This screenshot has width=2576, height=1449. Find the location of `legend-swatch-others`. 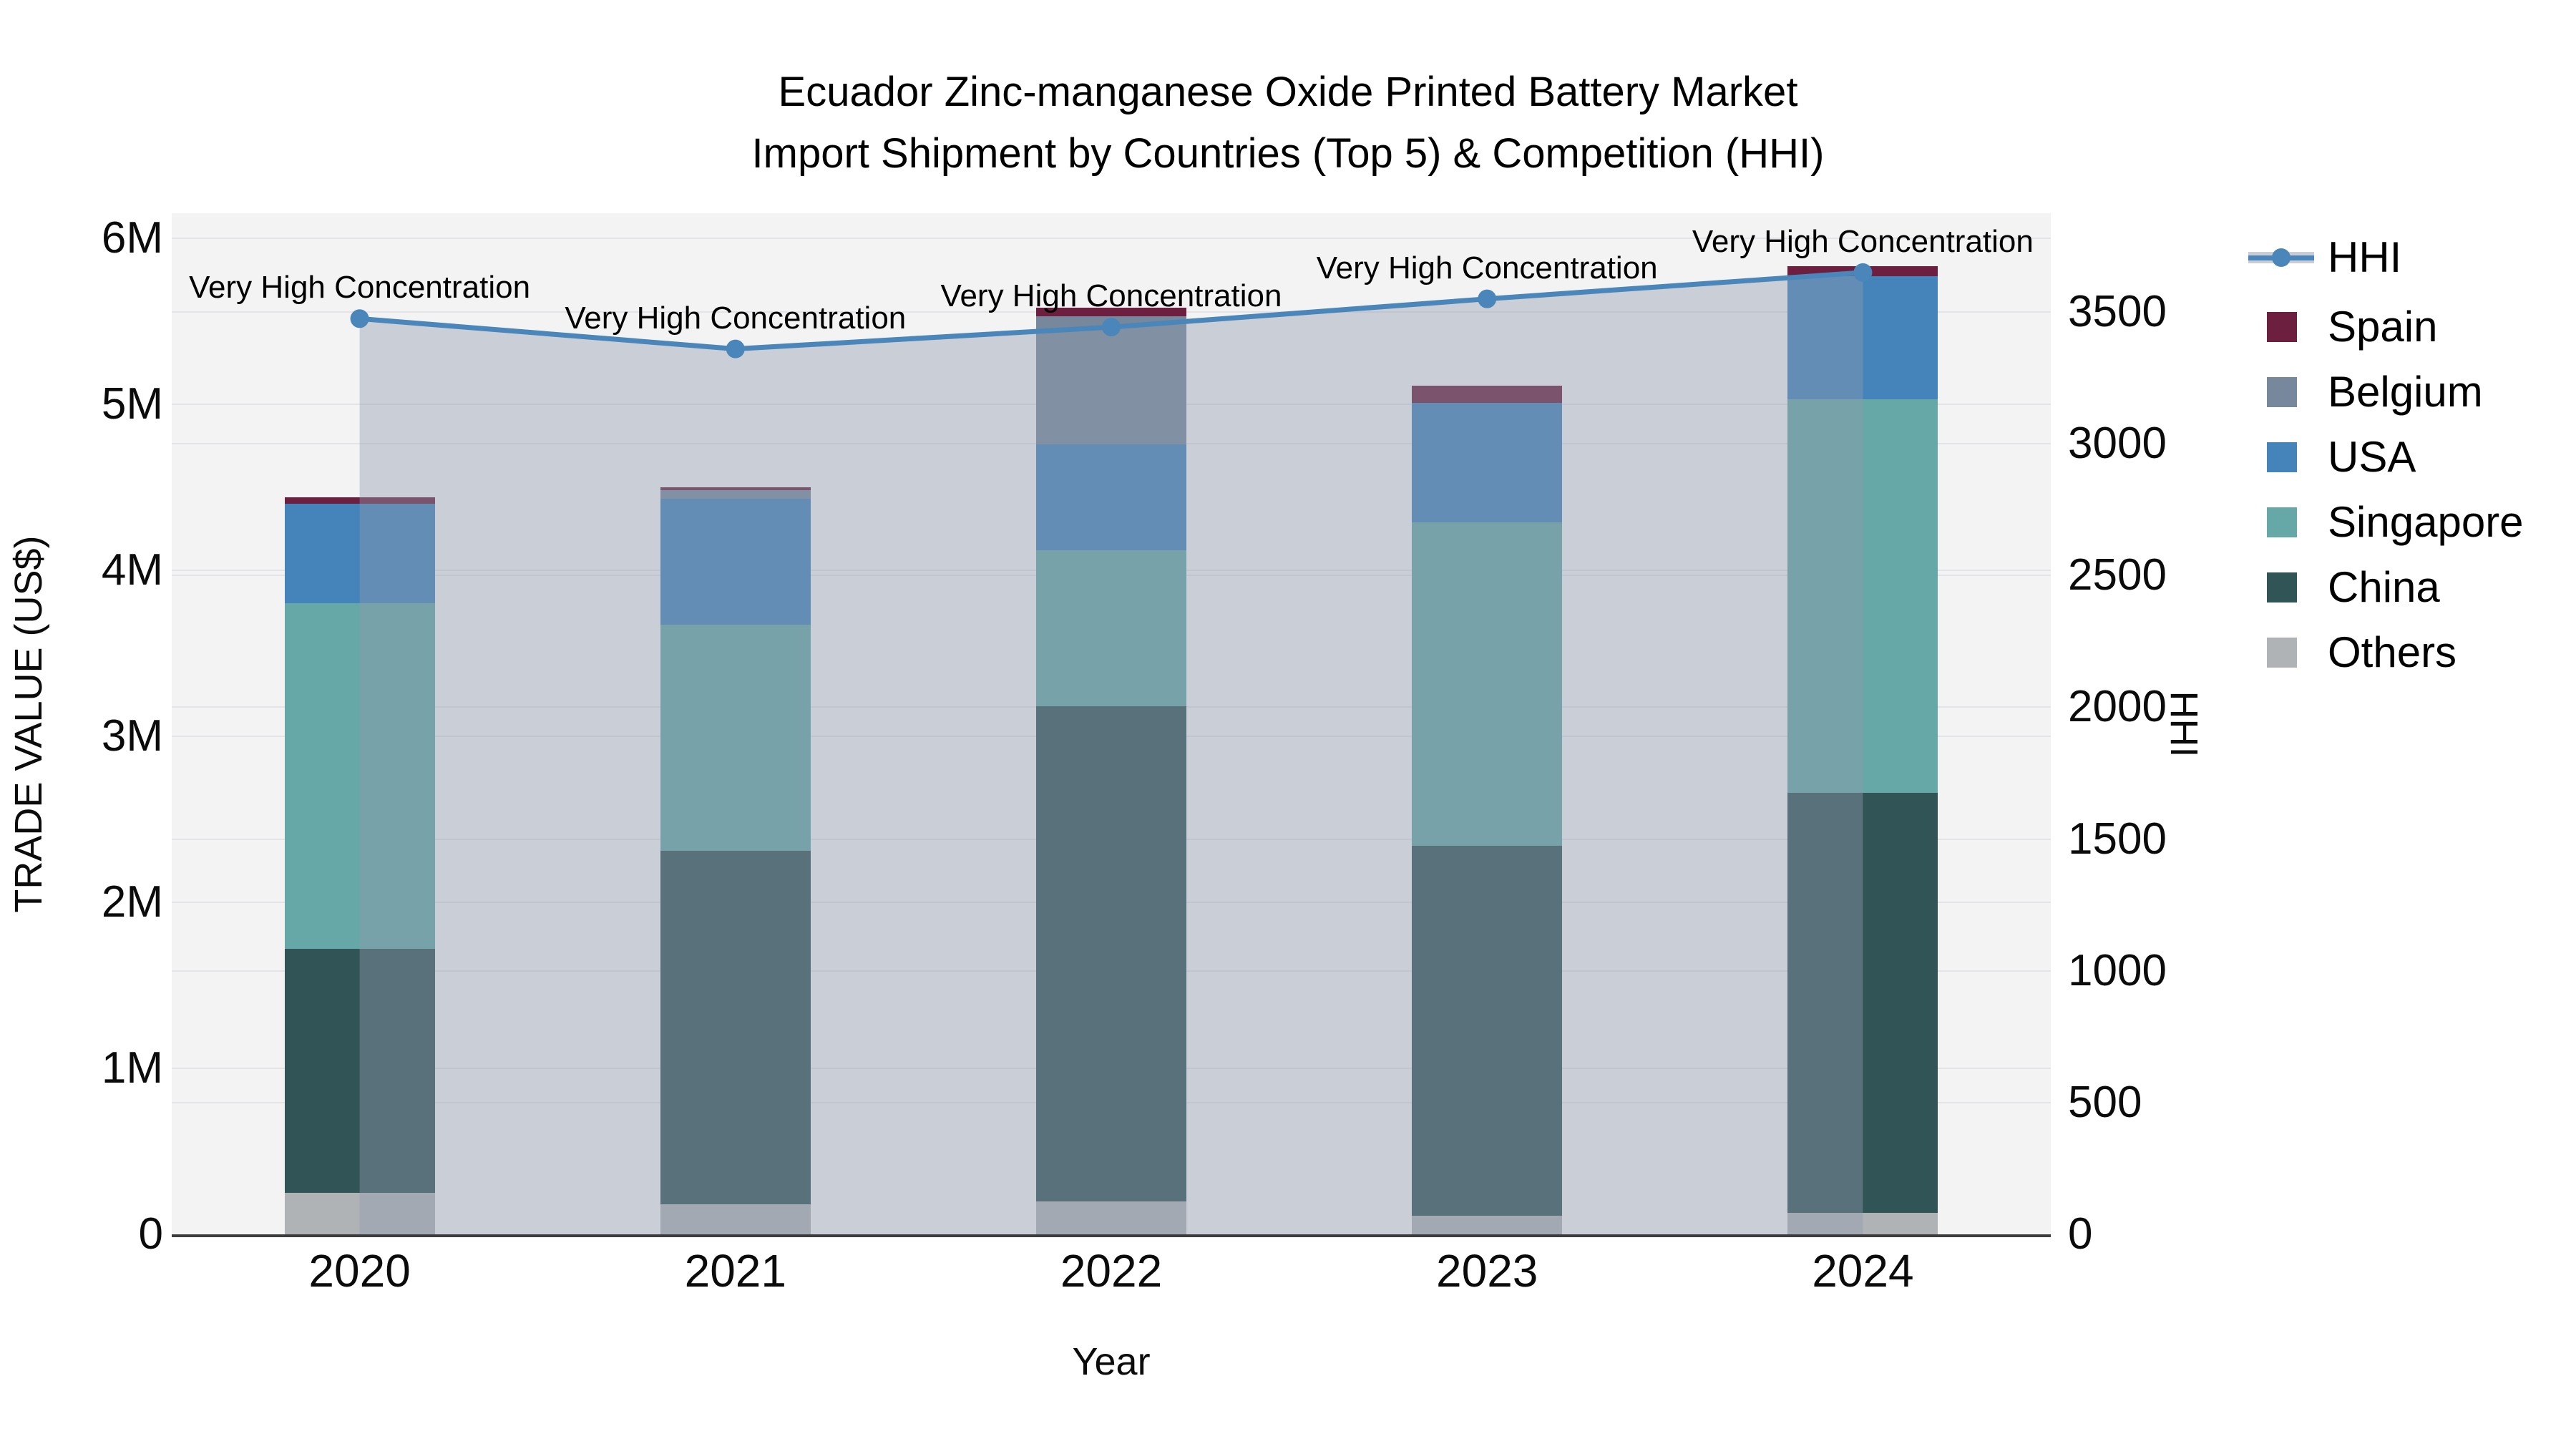

legend-swatch-others is located at coordinates (2282, 653).